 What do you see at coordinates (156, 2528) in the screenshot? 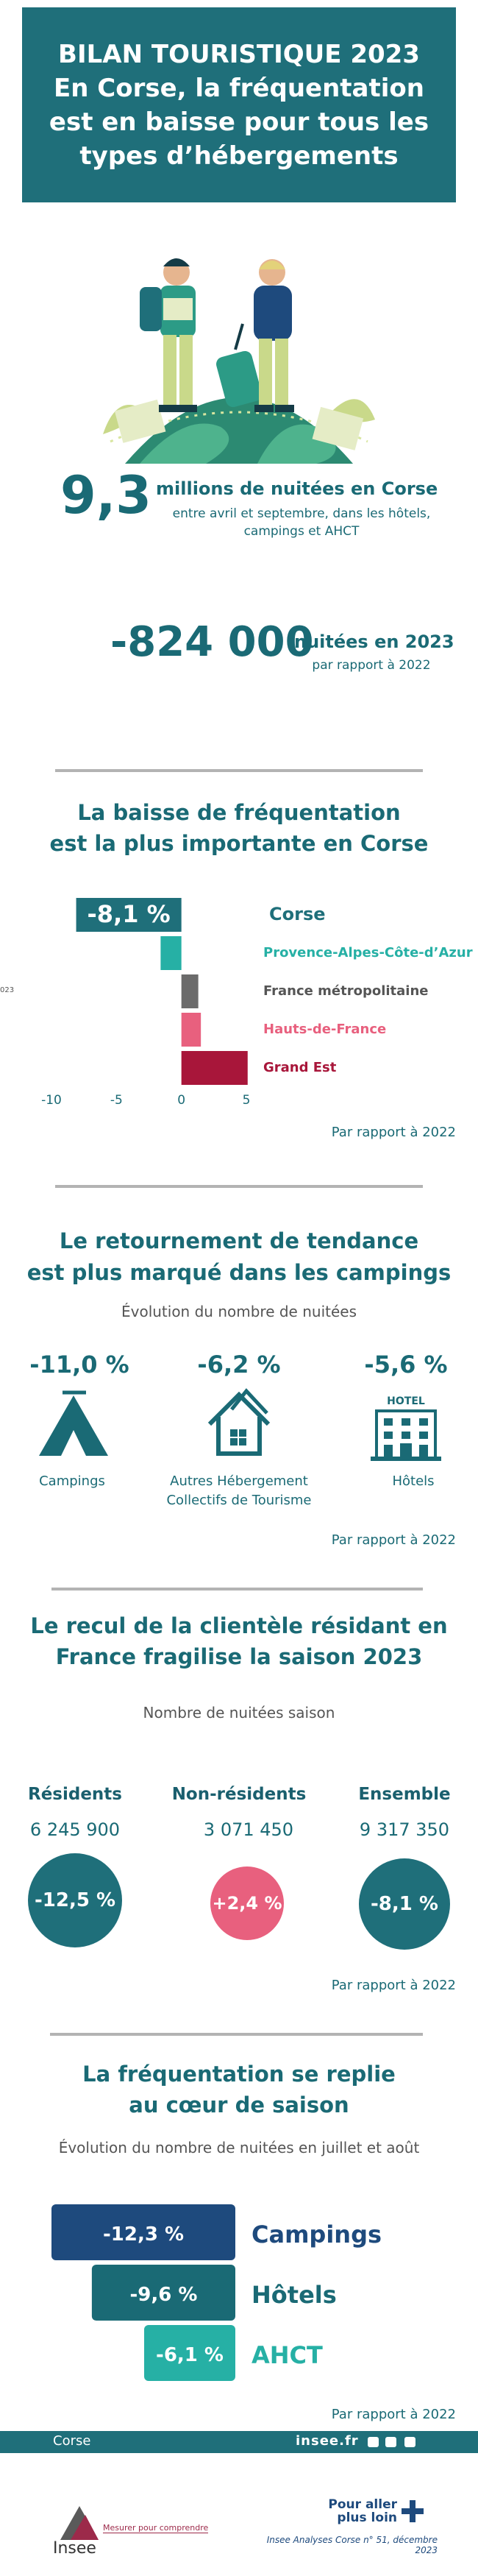
I see `insee-tagline: Mesurer pour comprendre` at bounding box center [156, 2528].